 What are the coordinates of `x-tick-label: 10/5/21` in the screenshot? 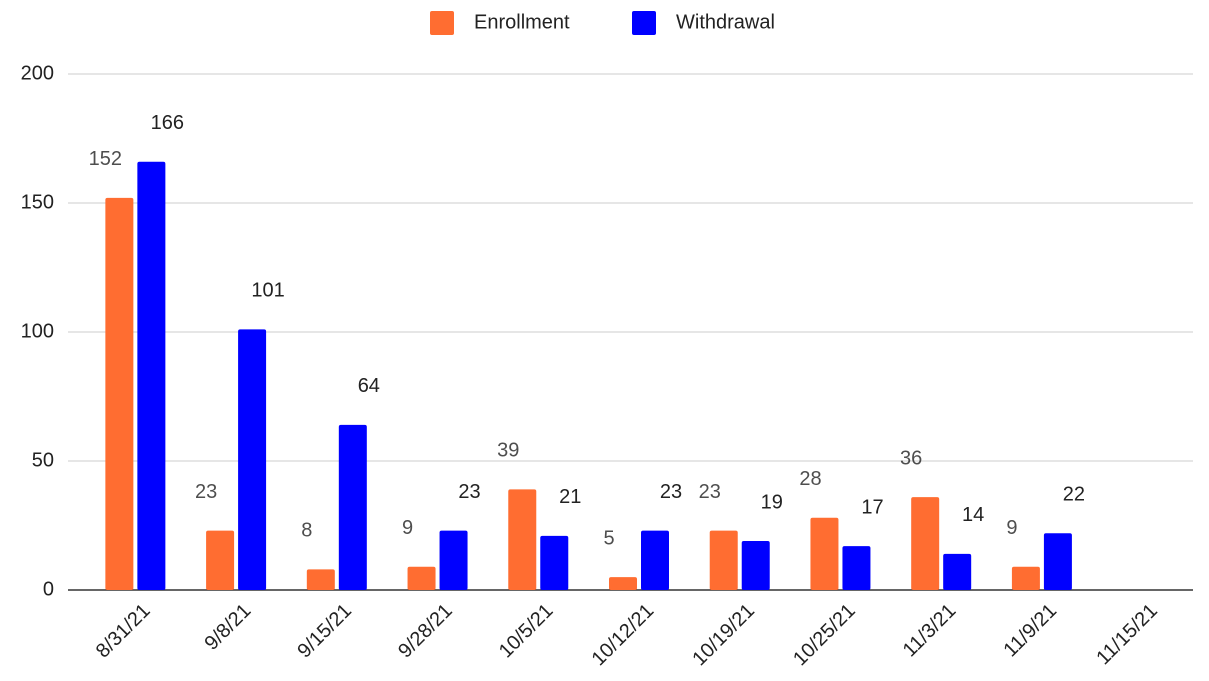 It's located at (526, 631).